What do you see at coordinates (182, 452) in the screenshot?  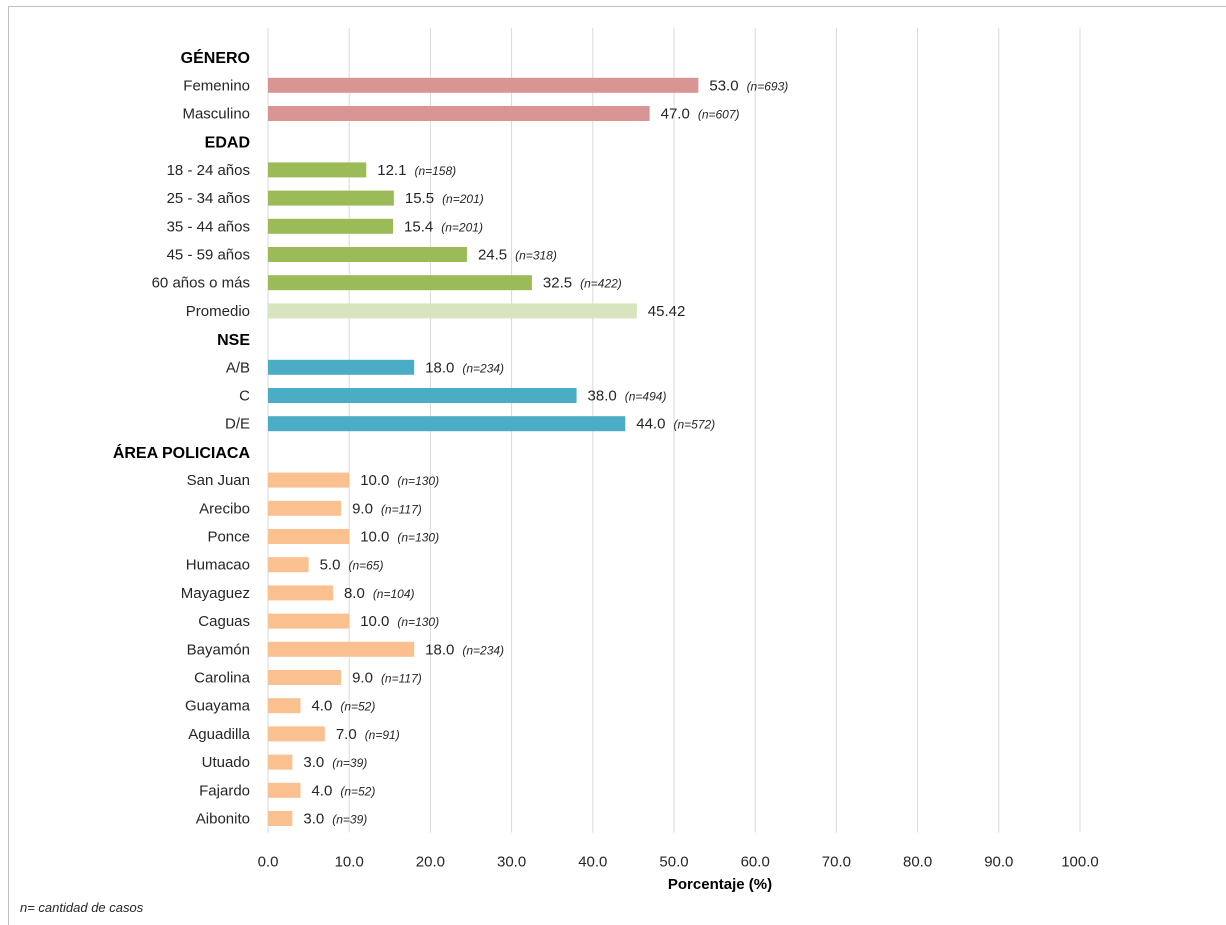 I see `group-title: ÁREA POLICIACA` at bounding box center [182, 452].